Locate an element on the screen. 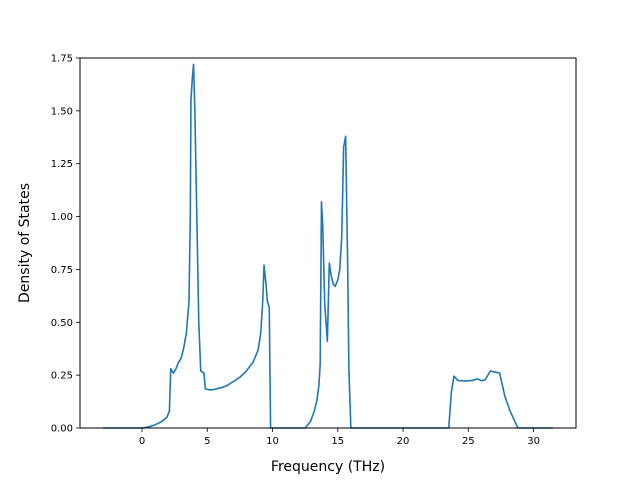 The width and height of the screenshot is (640, 480). y-tick-label: 0.75 is located at coordinates (62, 270).